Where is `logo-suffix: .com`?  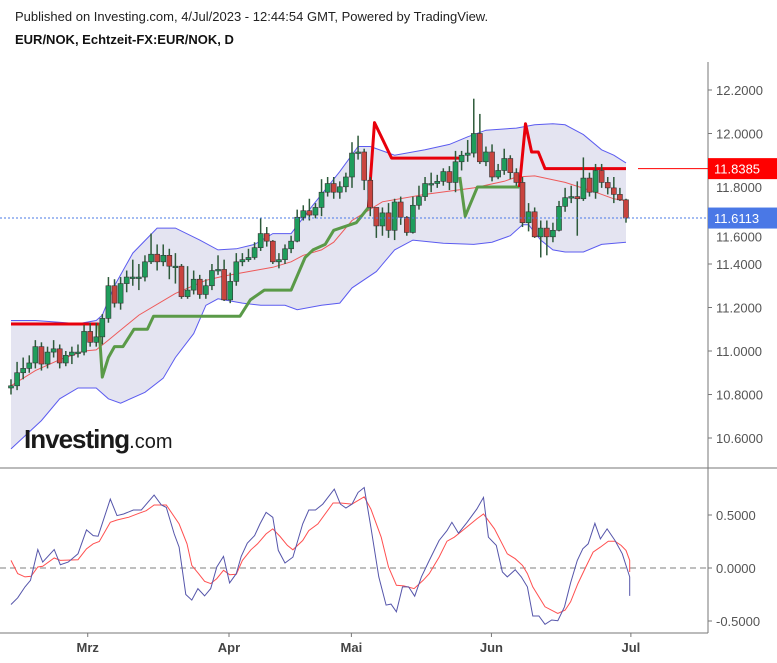 logo-suffix: .com is located at coordinates (151, 442).